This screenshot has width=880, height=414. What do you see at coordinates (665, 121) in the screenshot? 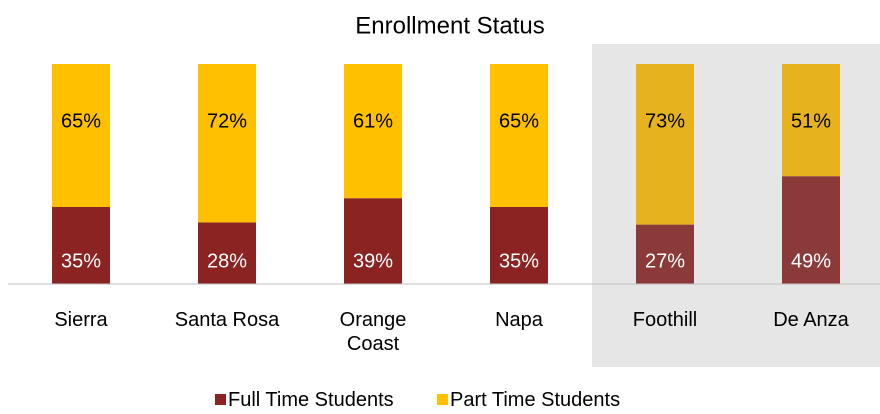
I see `data-label: 73%` at bounding box center [665, 121].